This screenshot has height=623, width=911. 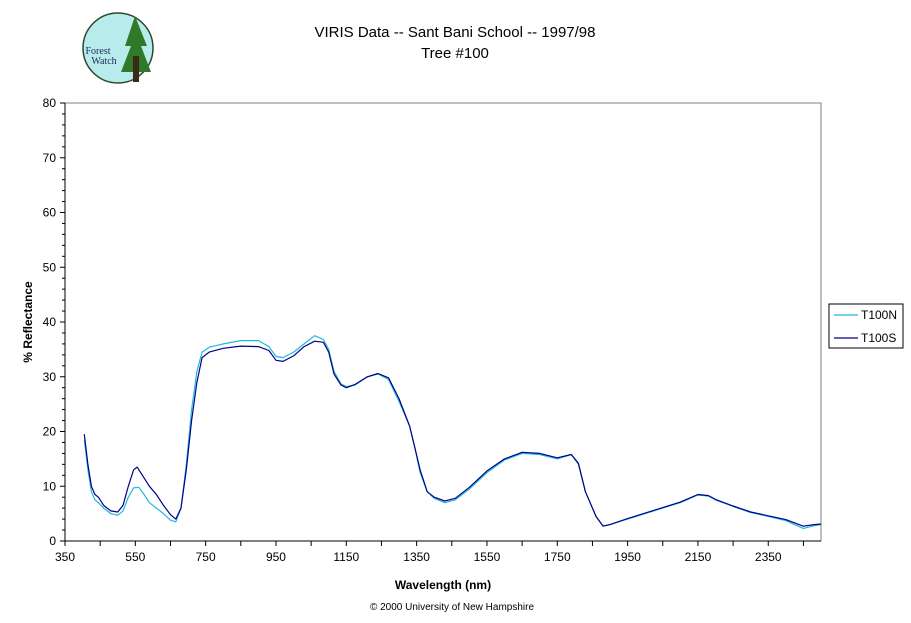 I want to click on y-tick-label: 70, so click(x=50, y=158).